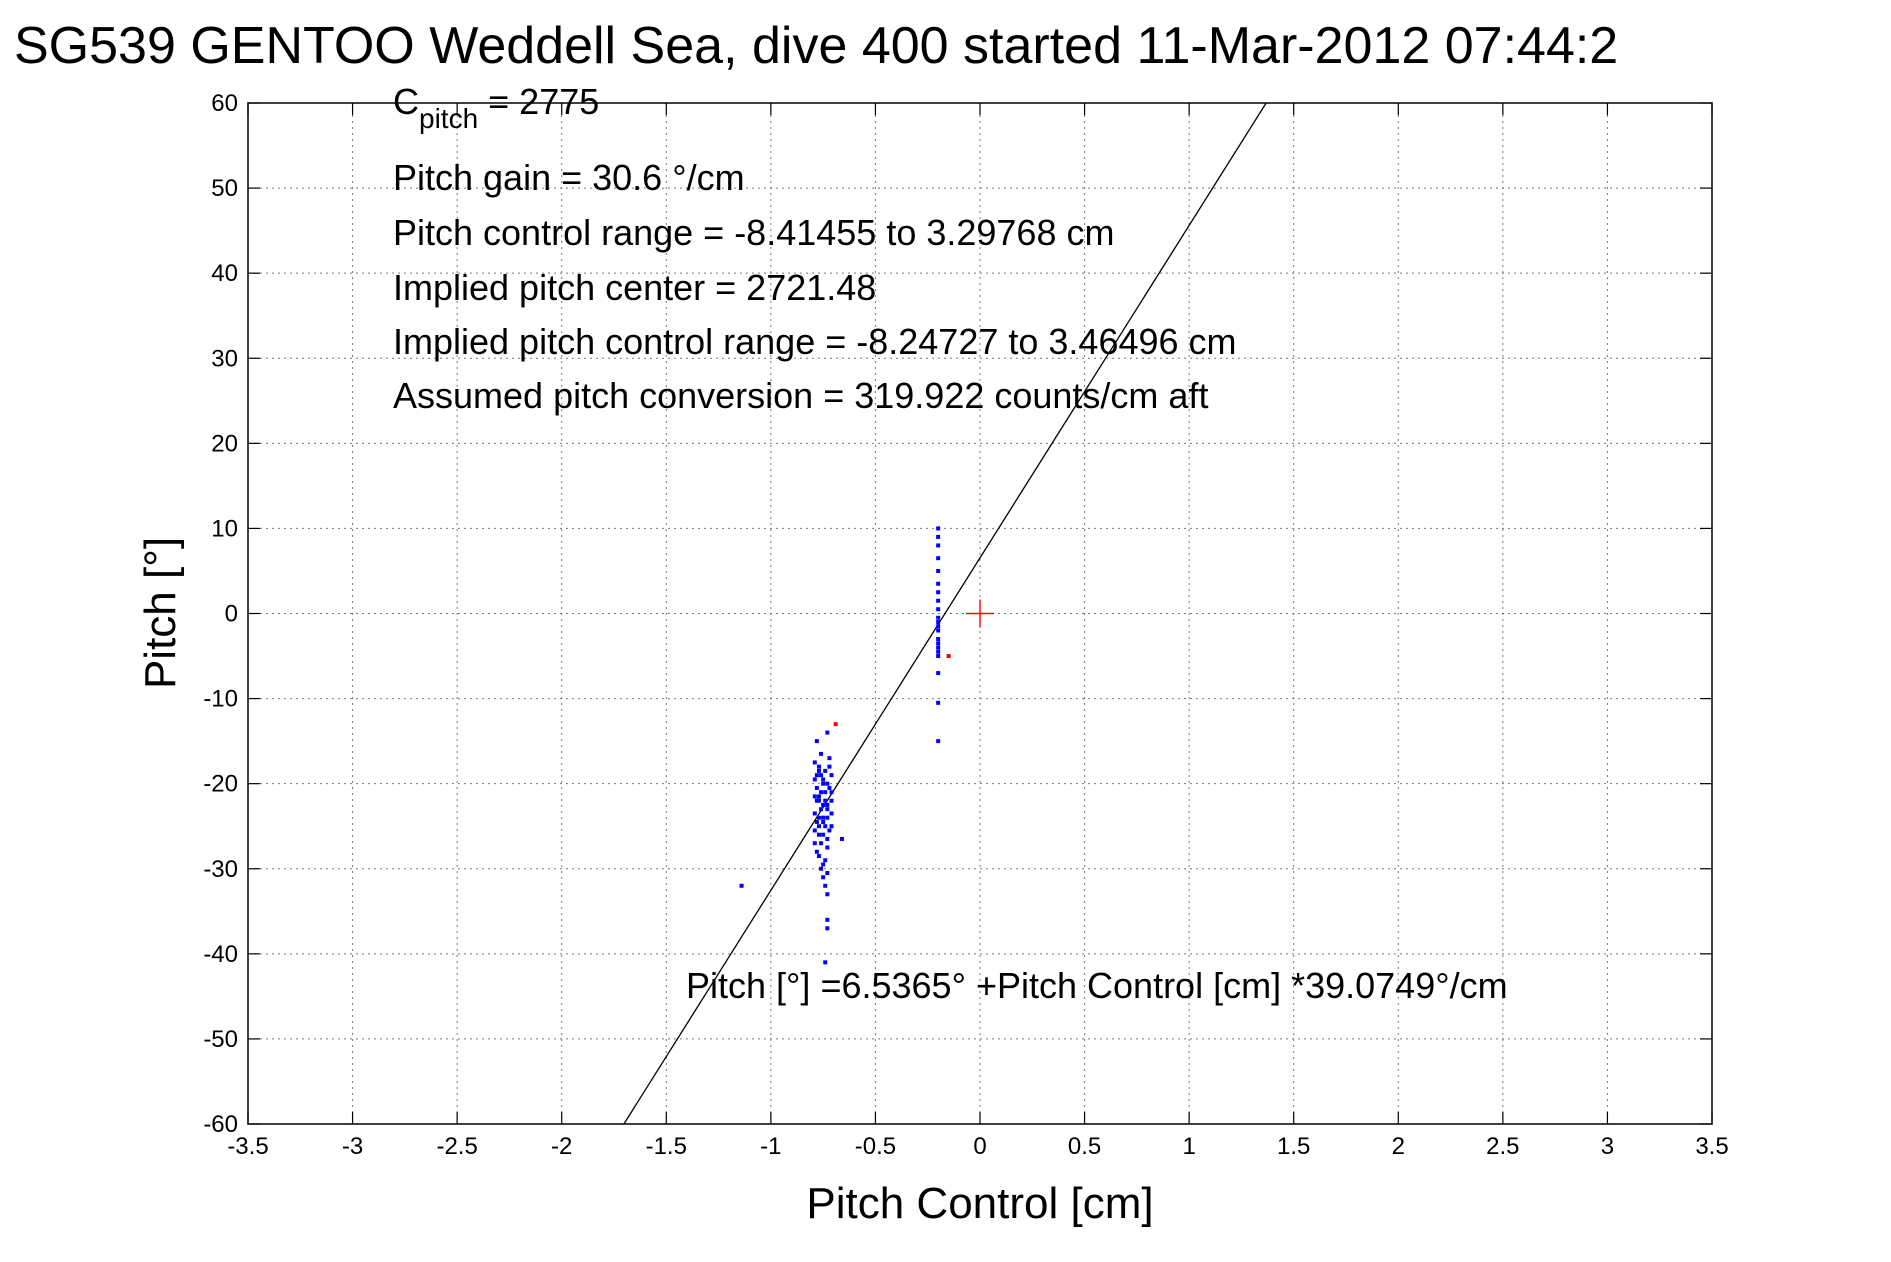 This screenshot has height=1262, width=1891. I want to click on y-axis-label: Pitch [°], so click(160, 613).